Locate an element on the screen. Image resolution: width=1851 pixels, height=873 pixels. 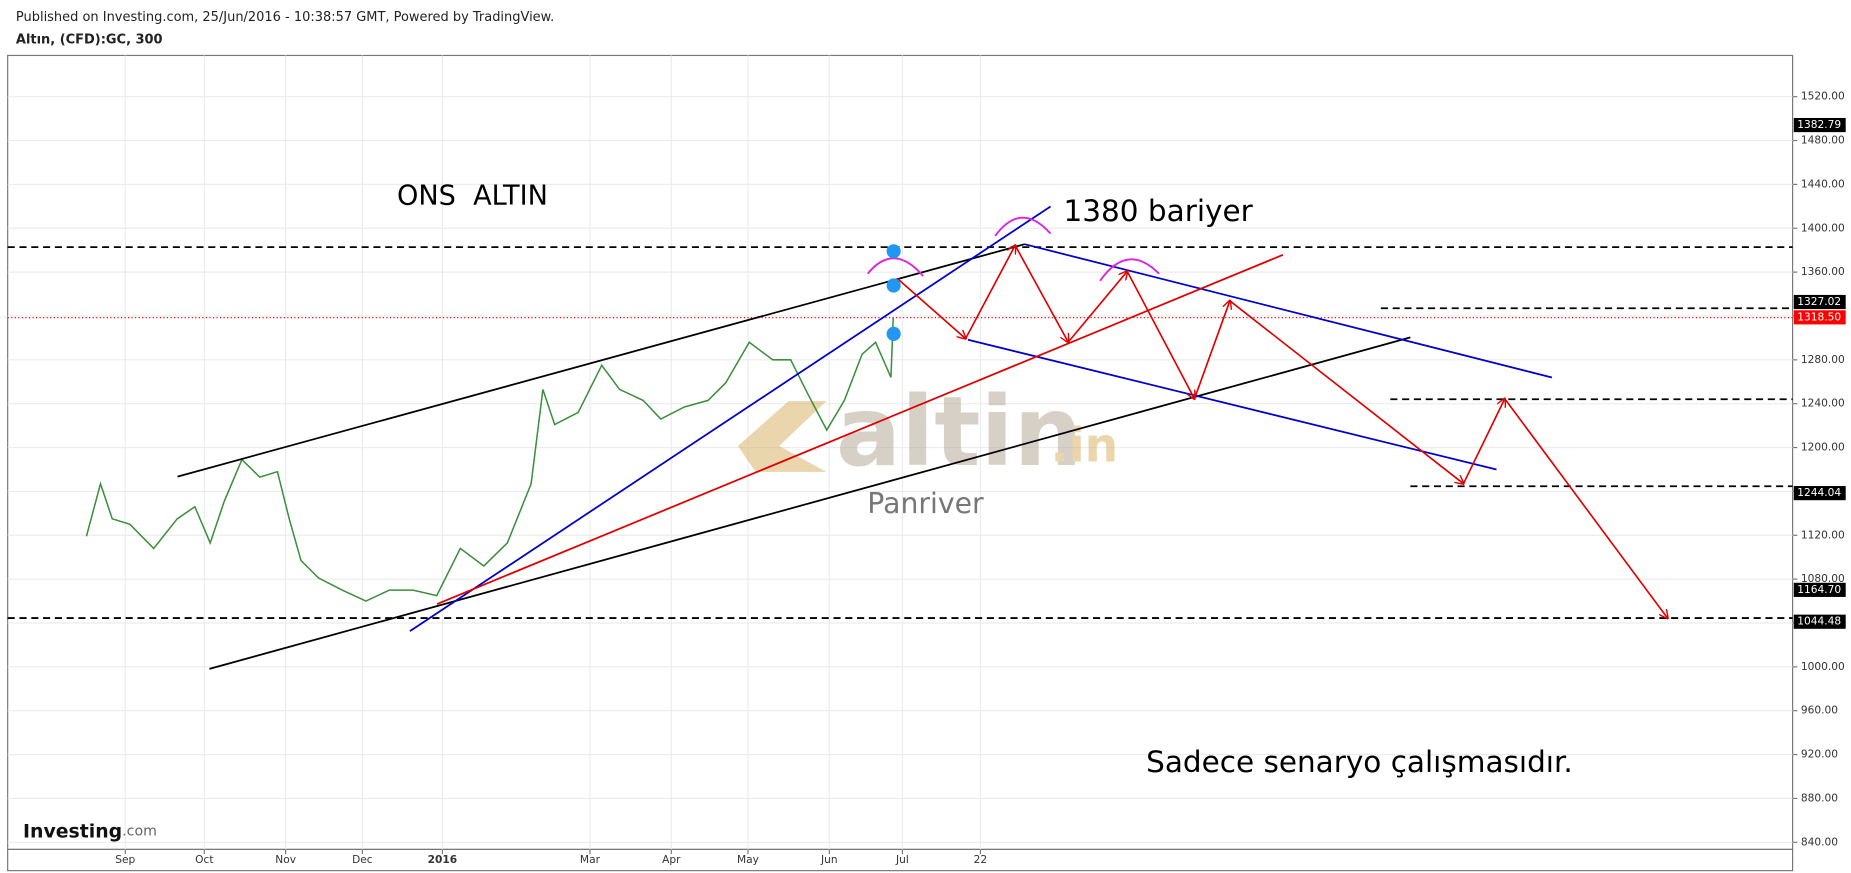
price-box-label: 1164.70 is located at coordinates (1819, 589).